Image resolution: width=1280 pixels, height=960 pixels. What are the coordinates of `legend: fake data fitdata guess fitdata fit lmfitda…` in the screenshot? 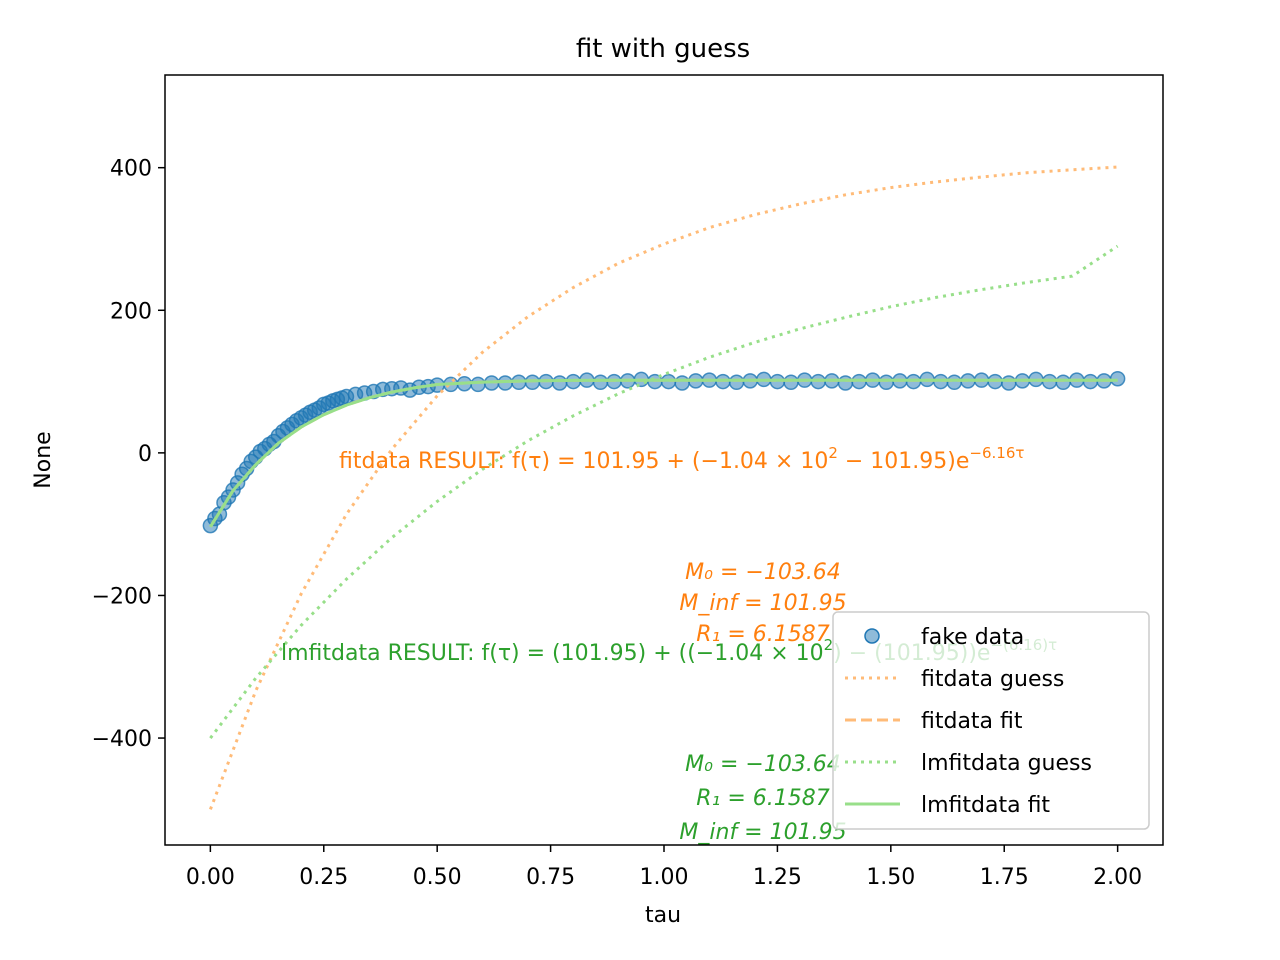 It's located at (991, 720).